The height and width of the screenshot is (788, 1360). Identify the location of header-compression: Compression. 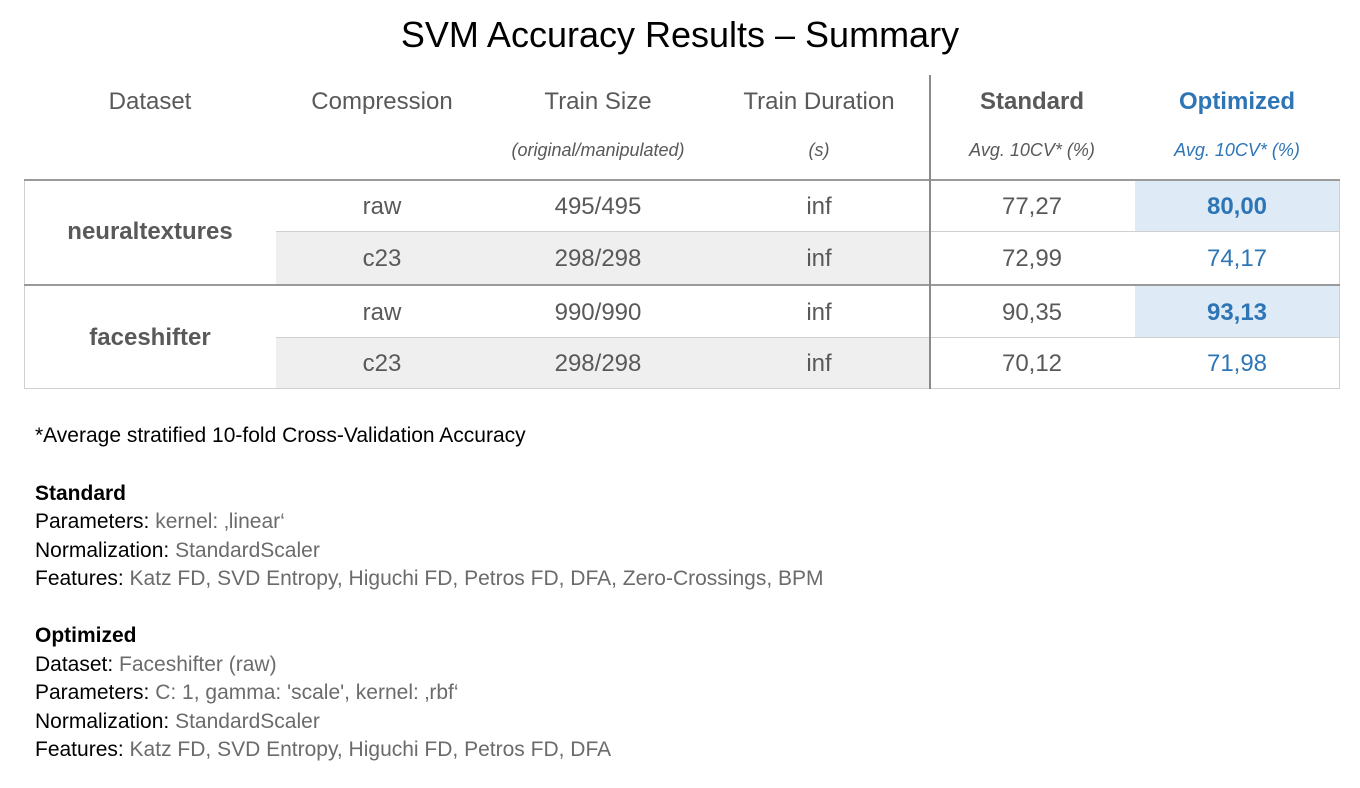
(382, 101).